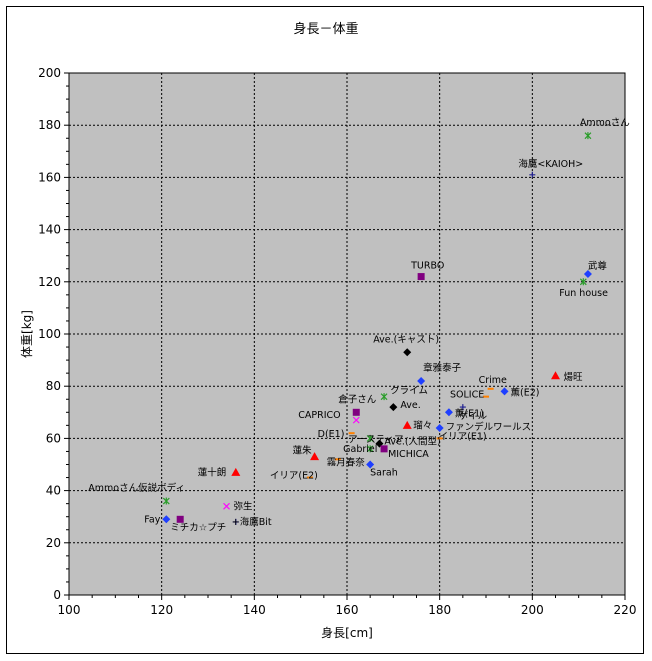 The height and width of the screenshot is (661, 652). Describe the element at coordinates (473, 416) in the screenshot. I see `point-label: ゲイル` at that location.